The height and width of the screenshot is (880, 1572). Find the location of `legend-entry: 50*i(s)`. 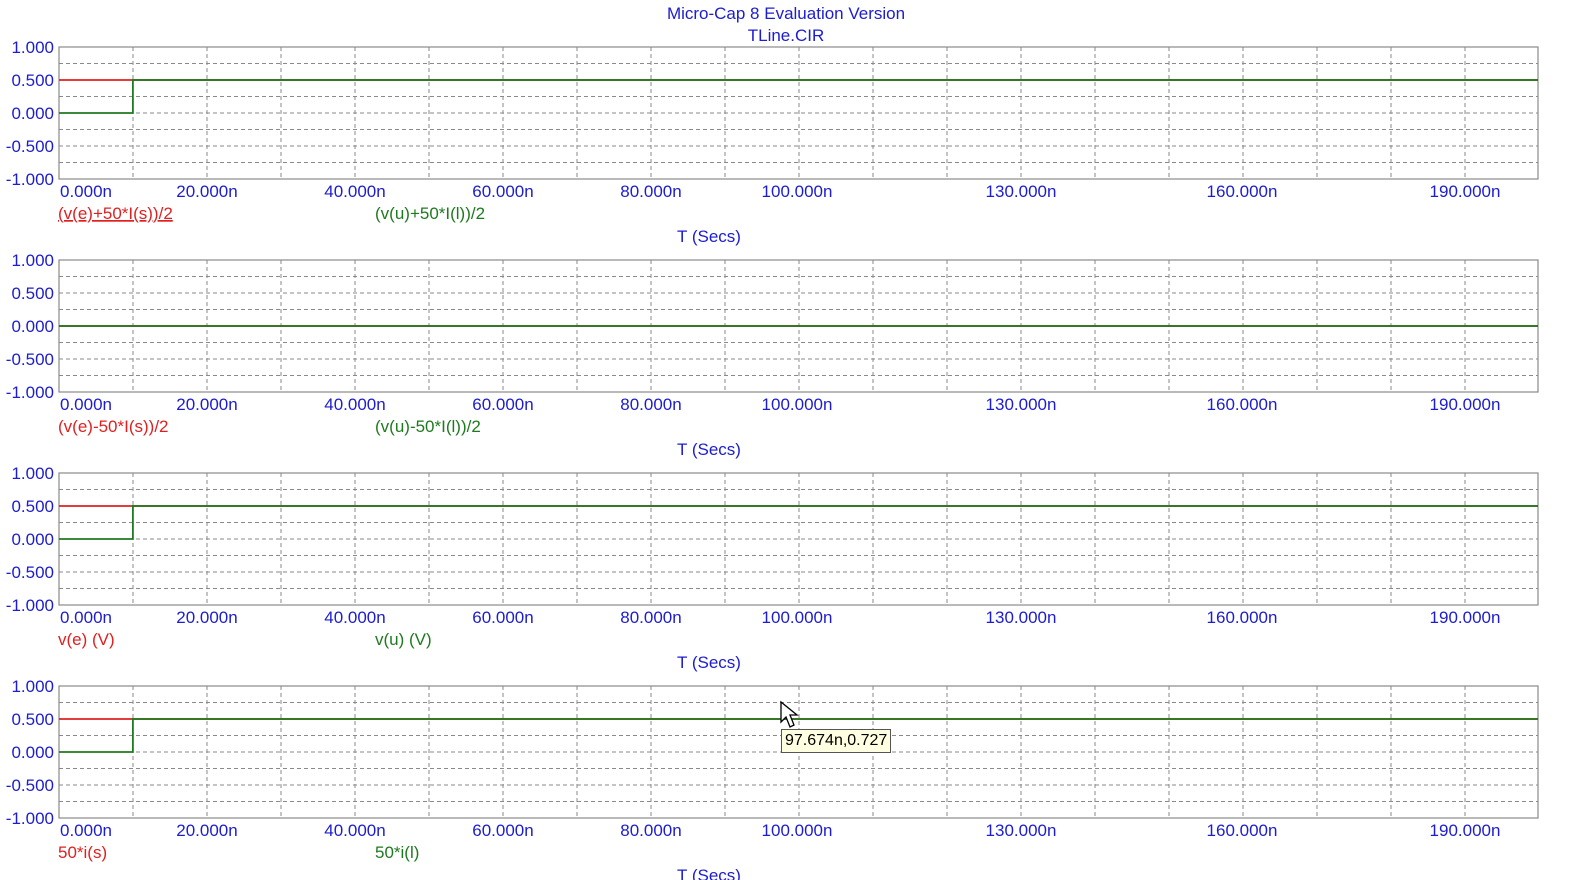

legend-entry: 50*i(s) is located at coordinates (82, 852).